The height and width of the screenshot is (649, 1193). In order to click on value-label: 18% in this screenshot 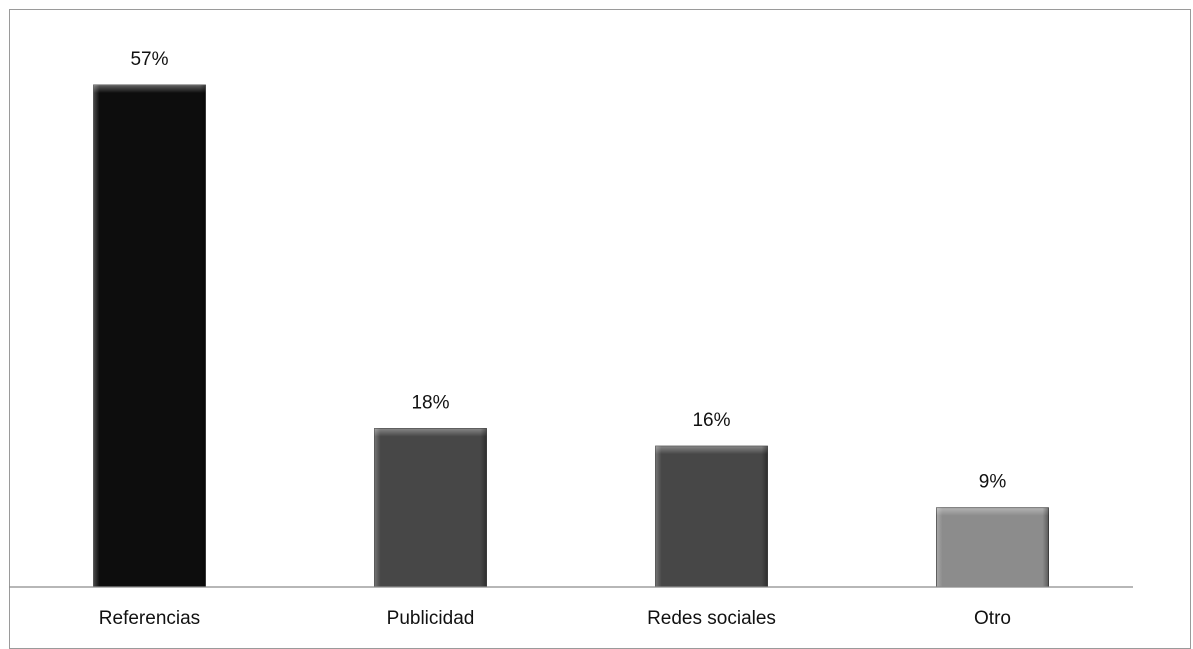, I will do `click(430, 402)`.